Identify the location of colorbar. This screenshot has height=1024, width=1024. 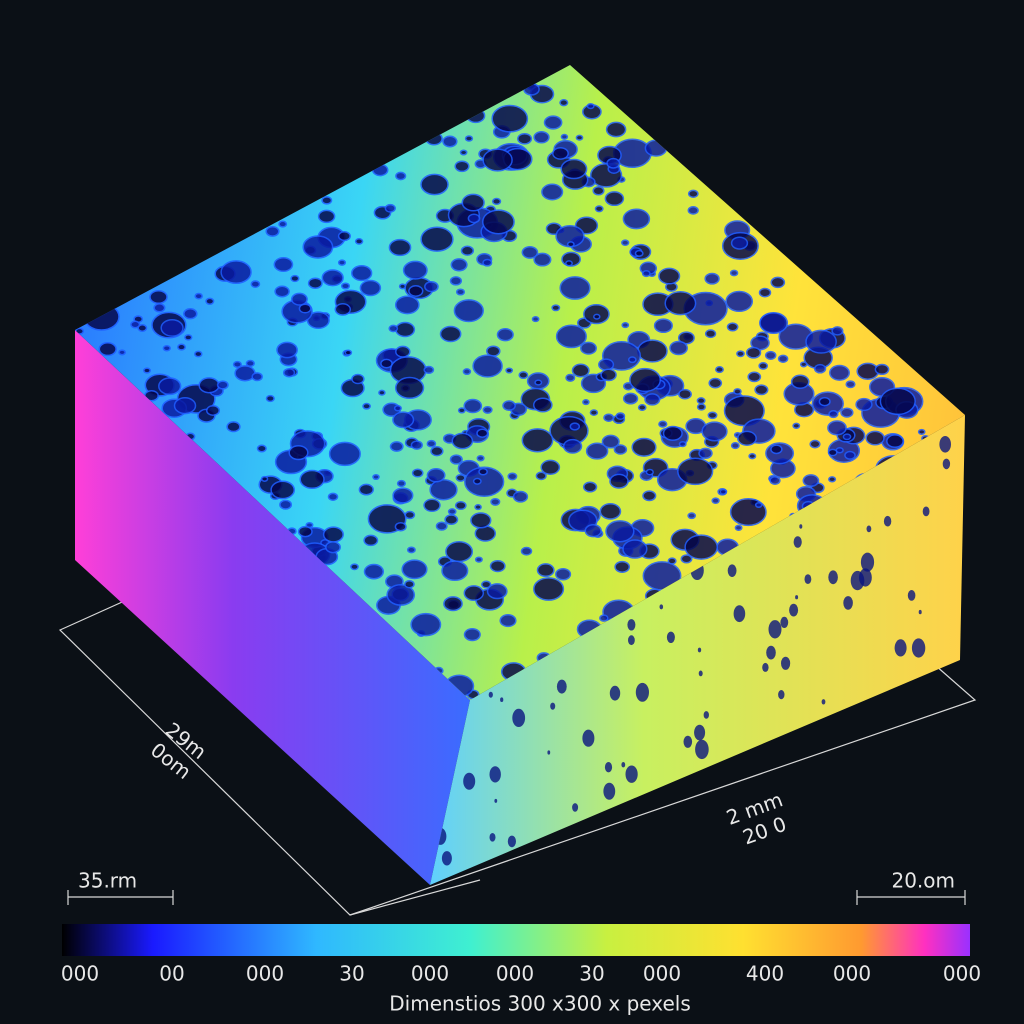
(516, 940).